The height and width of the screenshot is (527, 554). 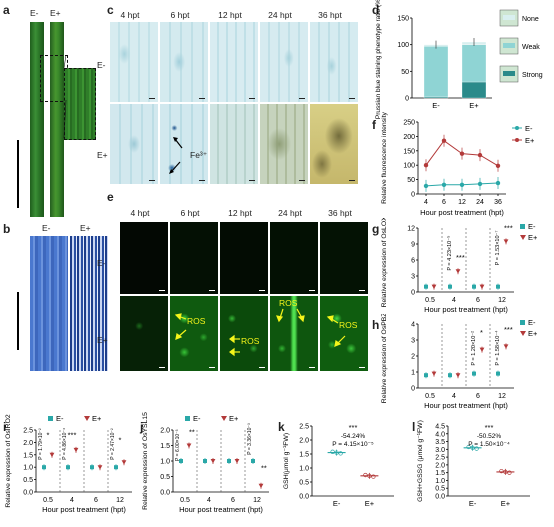 I want to click on e-pos-36hpt-image, so click(x=344, y=333).